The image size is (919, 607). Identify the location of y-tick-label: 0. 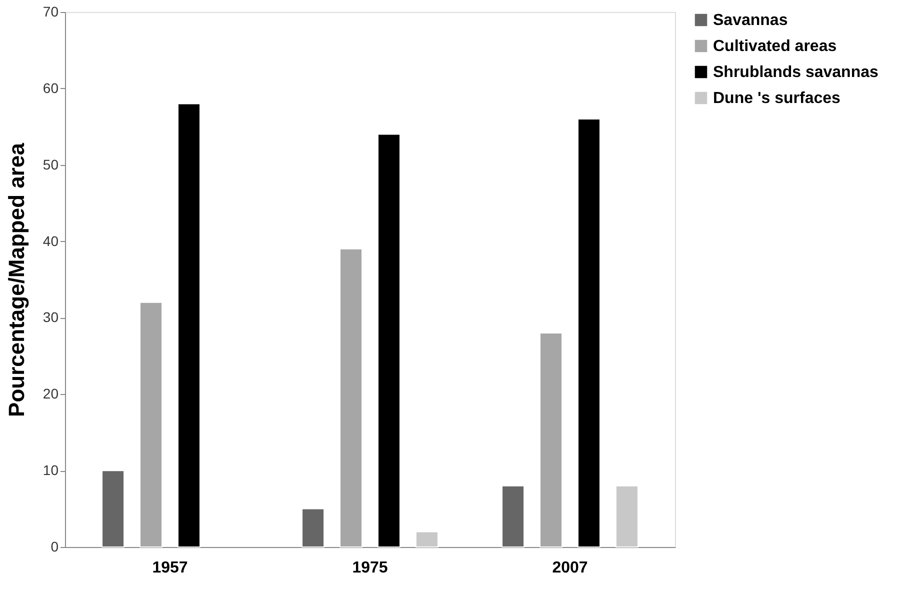
(54, 546).